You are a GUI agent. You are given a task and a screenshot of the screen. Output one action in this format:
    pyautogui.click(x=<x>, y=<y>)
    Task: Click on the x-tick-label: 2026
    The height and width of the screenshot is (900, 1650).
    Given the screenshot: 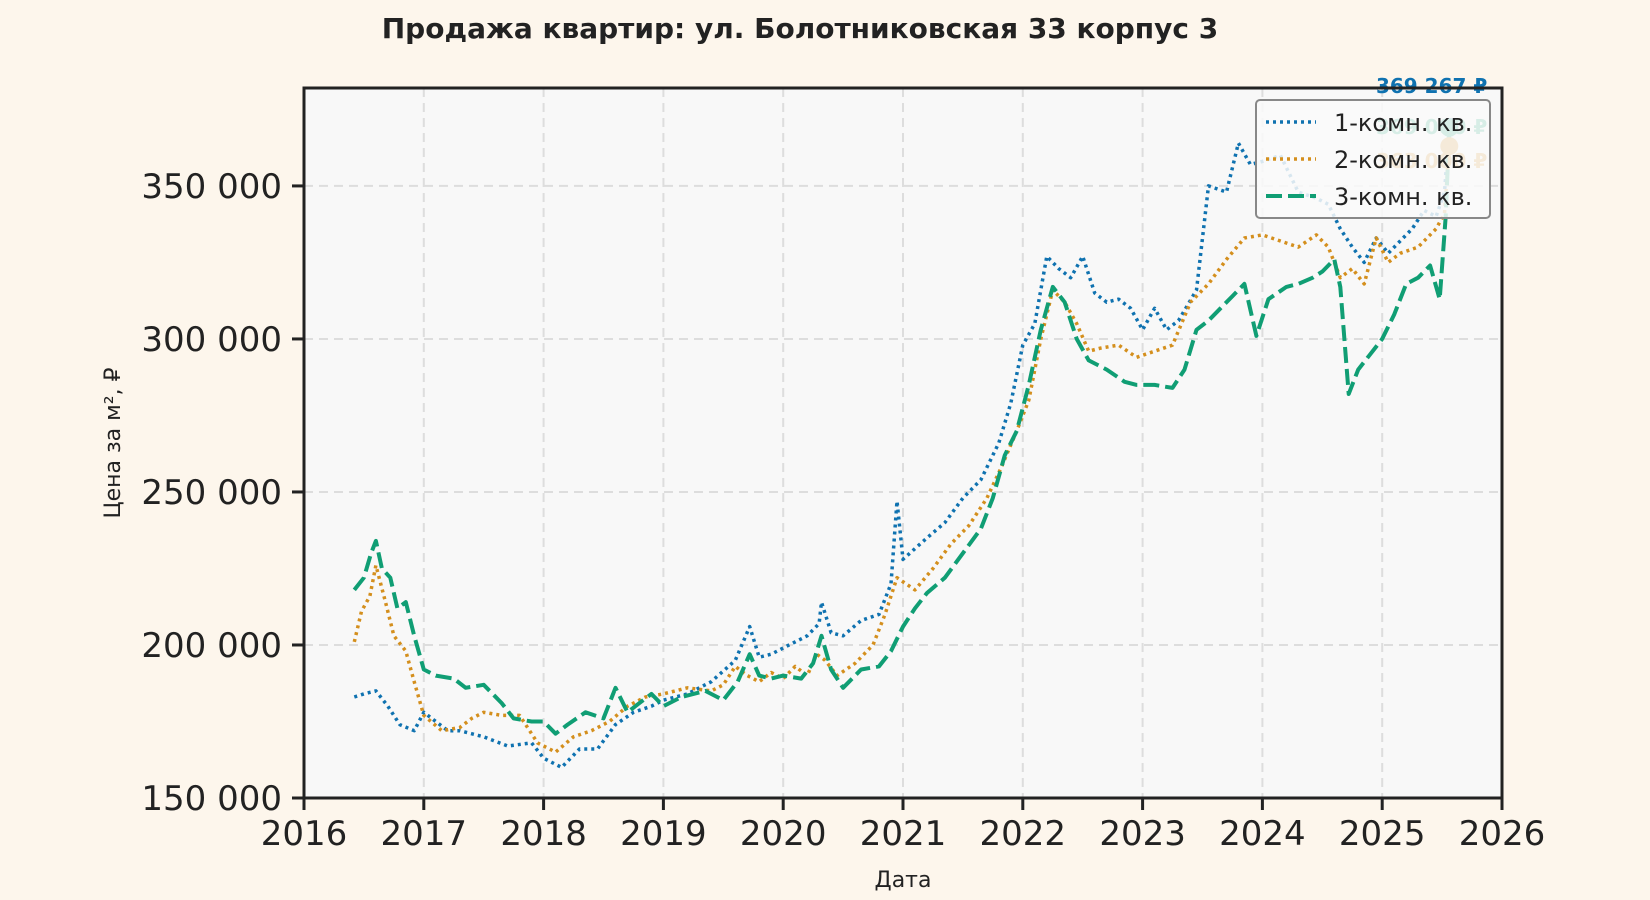 What is the action you would take?
    pyautogui.click(x=1502, y=834)
    